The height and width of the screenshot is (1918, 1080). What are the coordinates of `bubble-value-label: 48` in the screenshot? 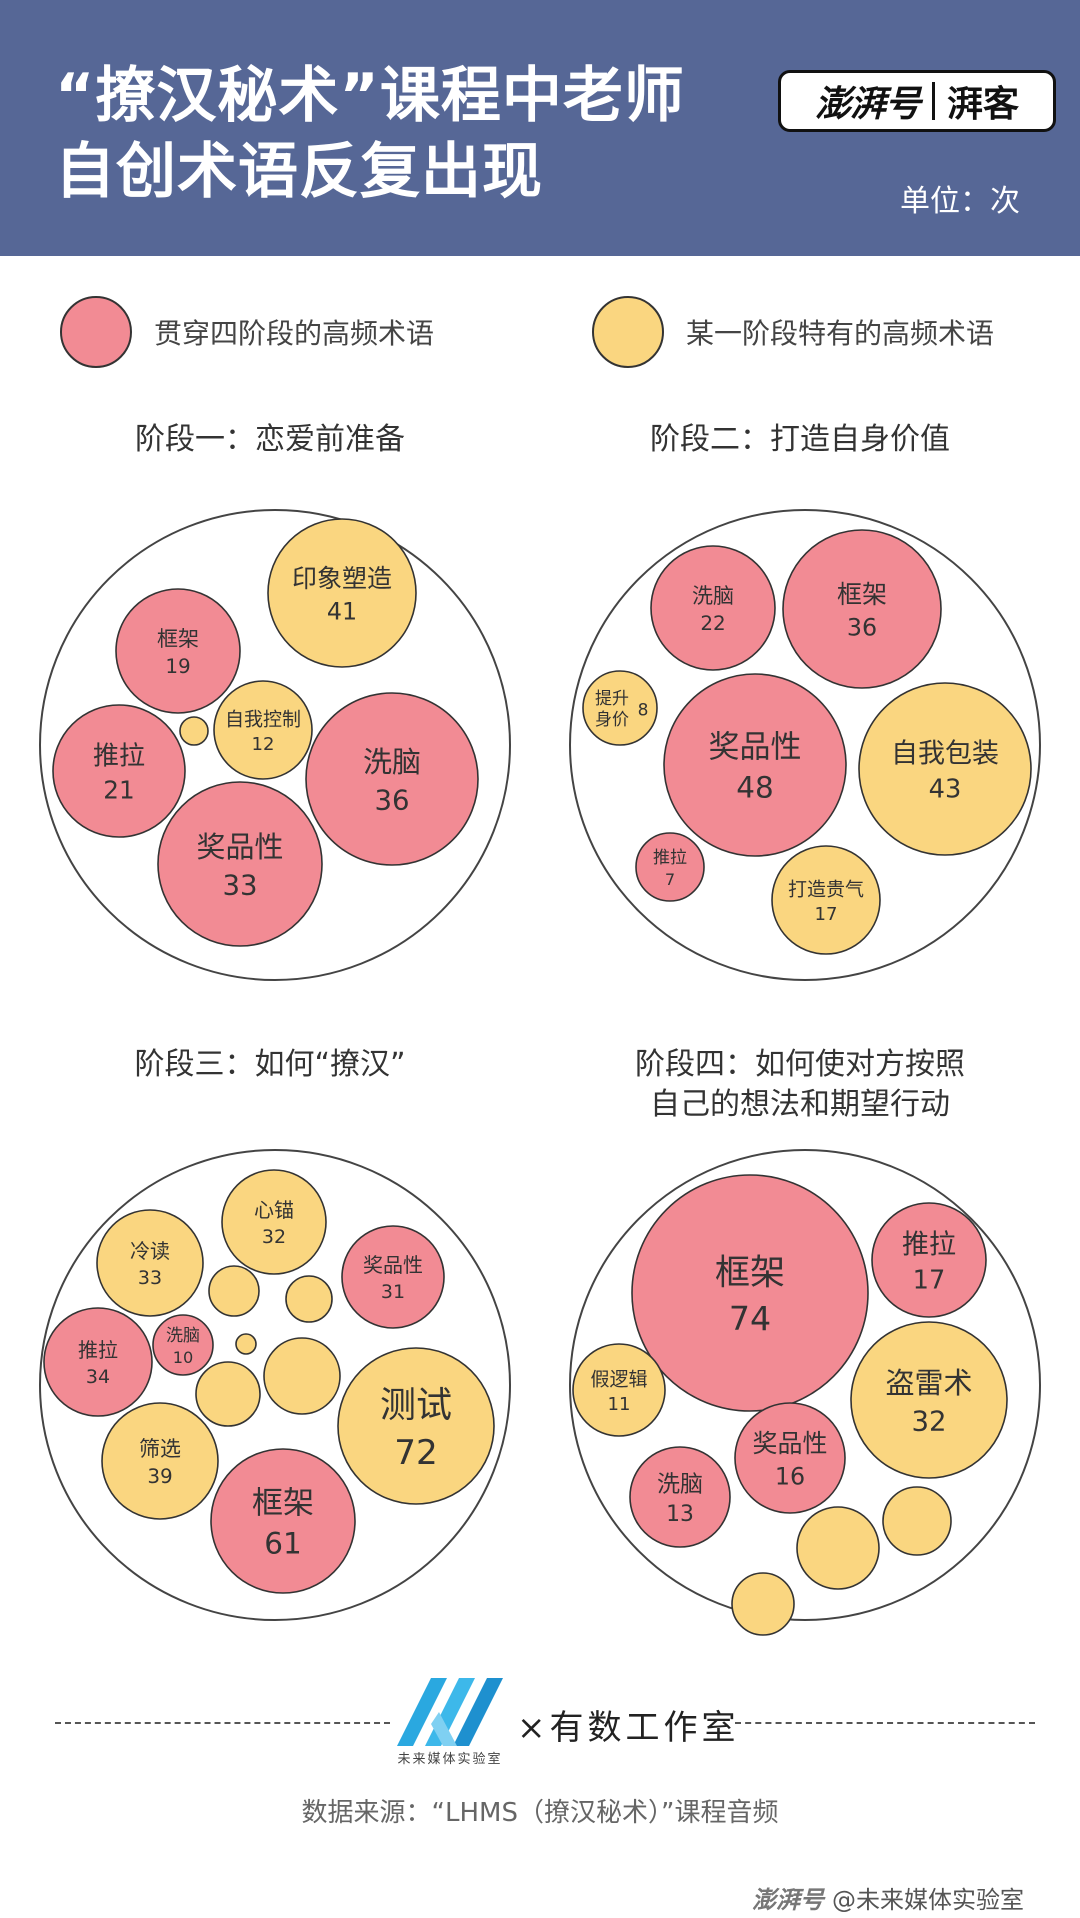 It's located at (754, 788).